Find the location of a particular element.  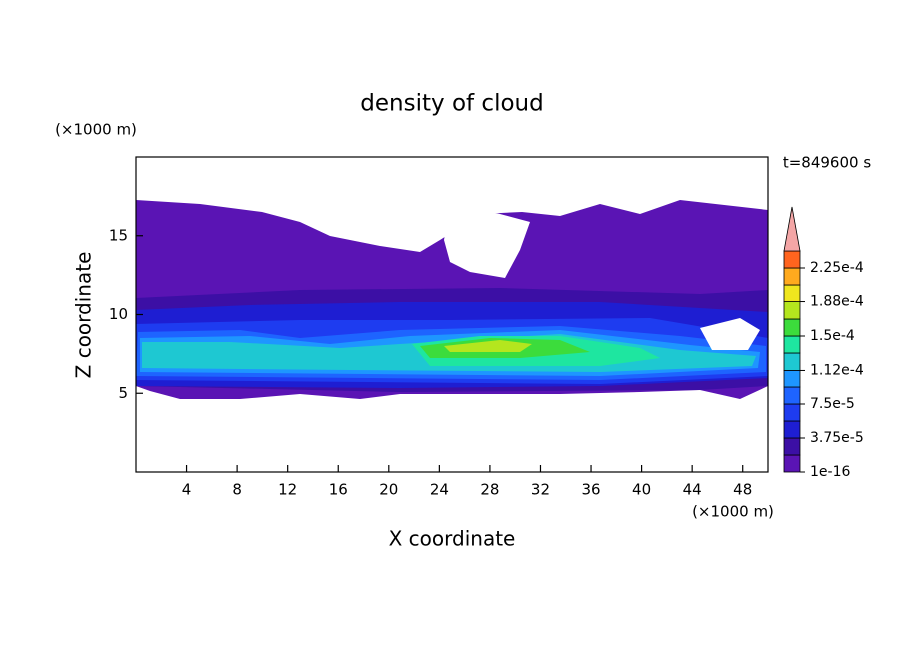

contour-region is located at coordinates (488, 346).